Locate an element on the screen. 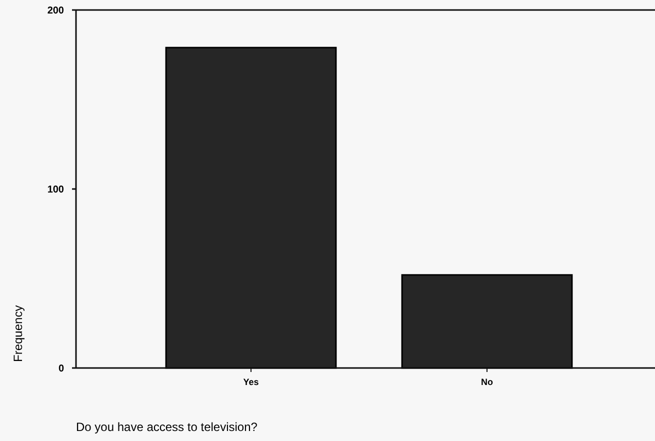  x-axis-title: Do you have access to television? is located at coordinates (167, 427).